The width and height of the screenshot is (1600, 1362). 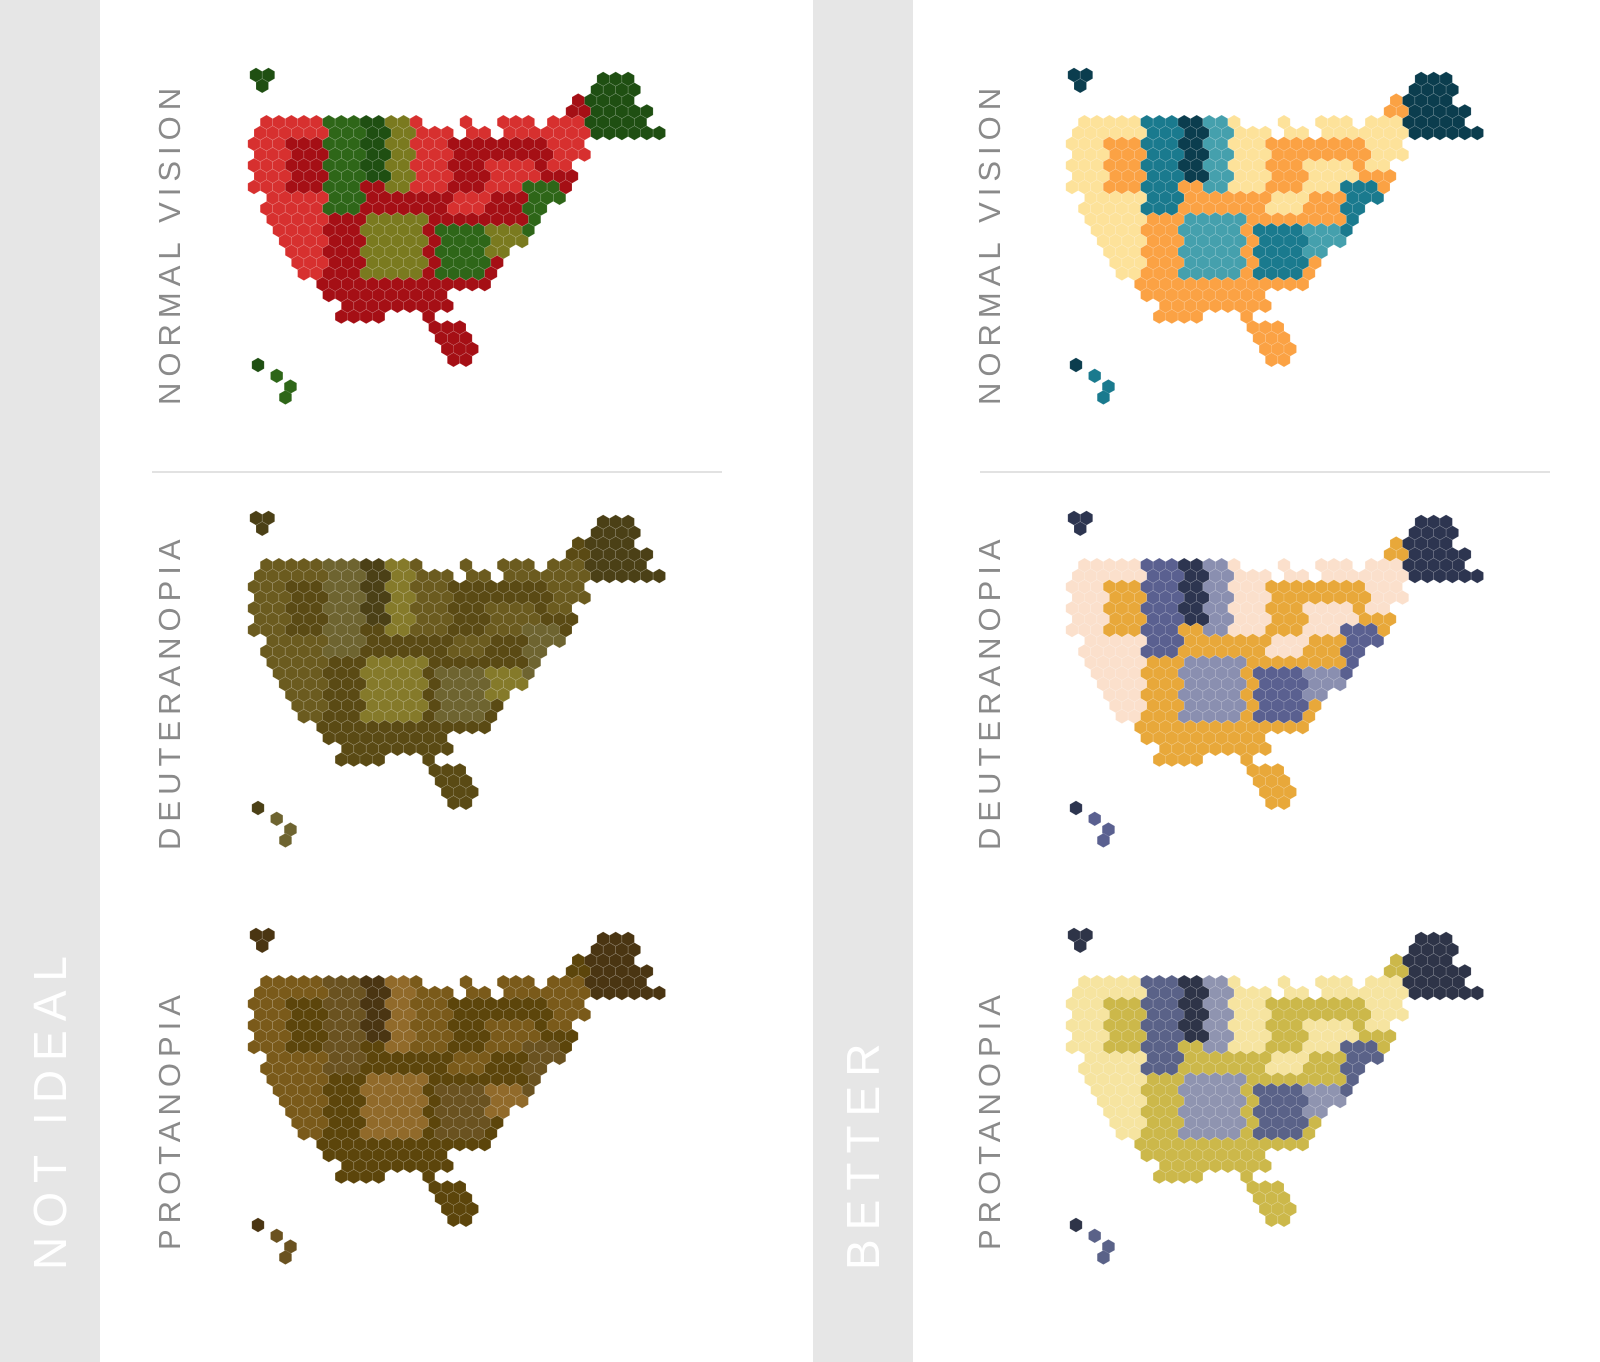 What do you see at coordinates (989, 1119) in the screenshot?
I see `panel-label-better-protanopia: PROTANOPIA` at bounding box center [989, 1119].